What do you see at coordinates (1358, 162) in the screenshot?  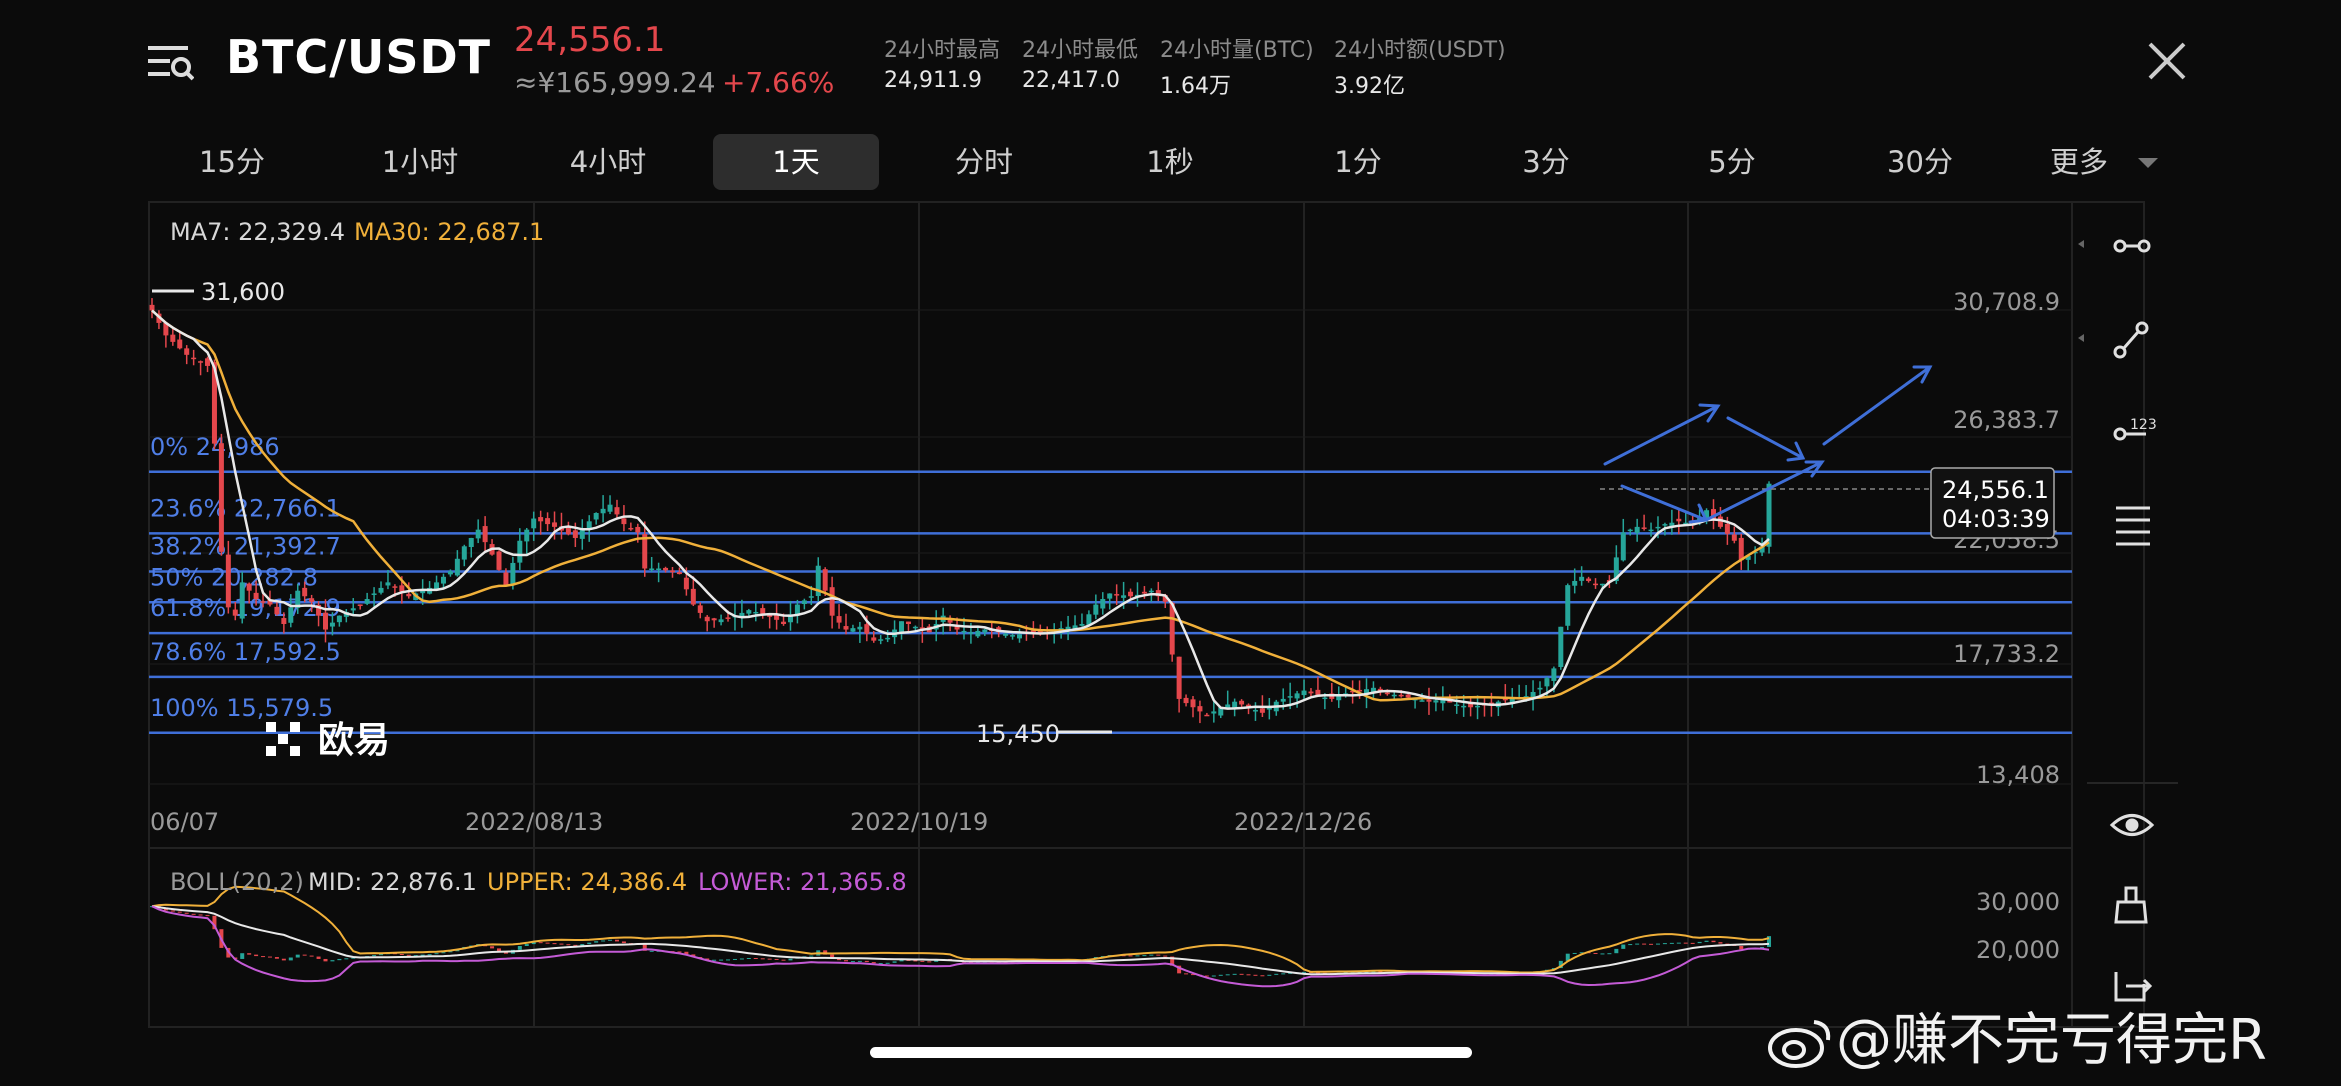 I see `tab-1m: 1分` at bounding box center [1358, 162].